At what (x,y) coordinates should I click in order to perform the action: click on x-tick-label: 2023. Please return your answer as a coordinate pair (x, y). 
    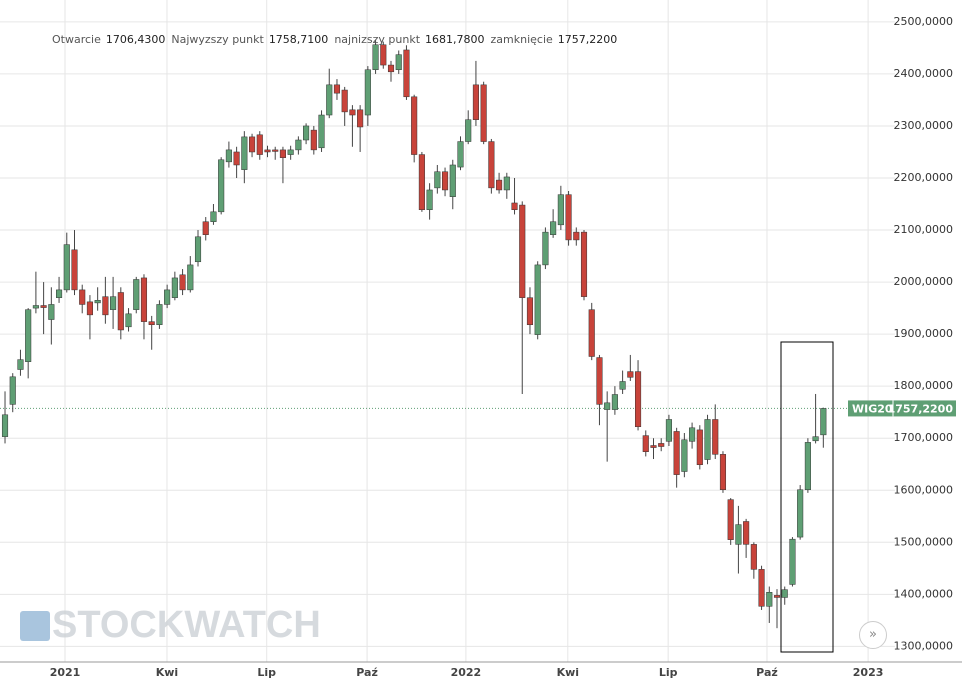
    Looking at the image, I should click on (868, 672).